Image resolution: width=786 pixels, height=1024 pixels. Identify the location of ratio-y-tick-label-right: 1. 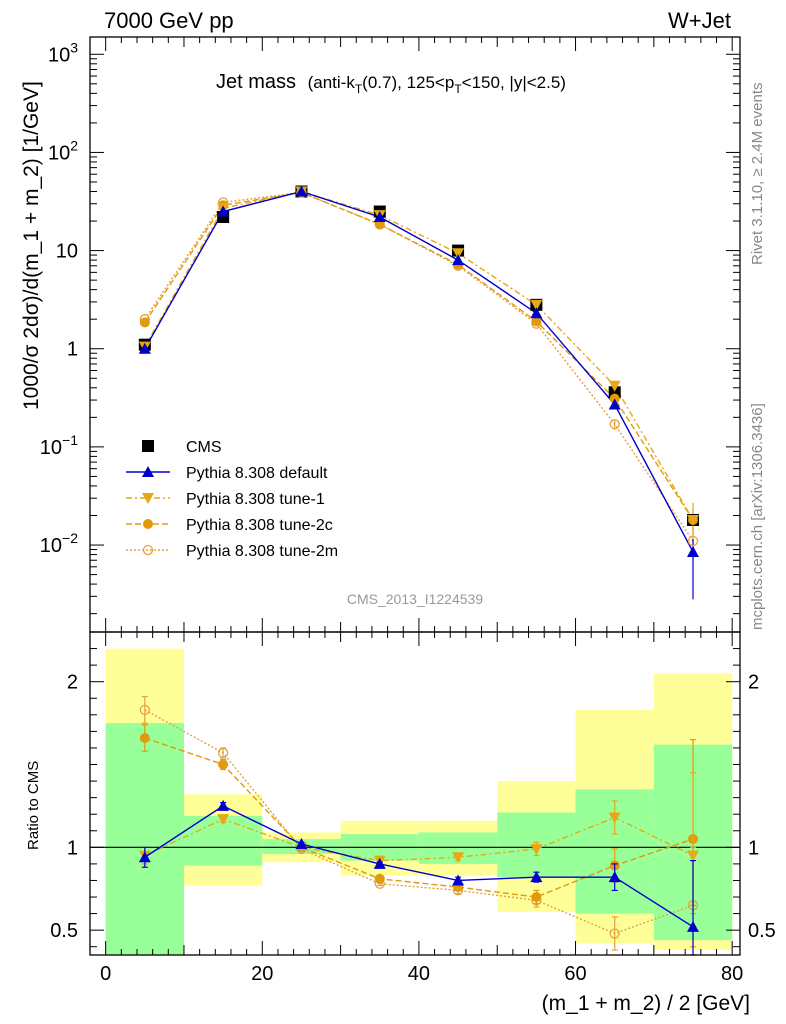
(753, 848).